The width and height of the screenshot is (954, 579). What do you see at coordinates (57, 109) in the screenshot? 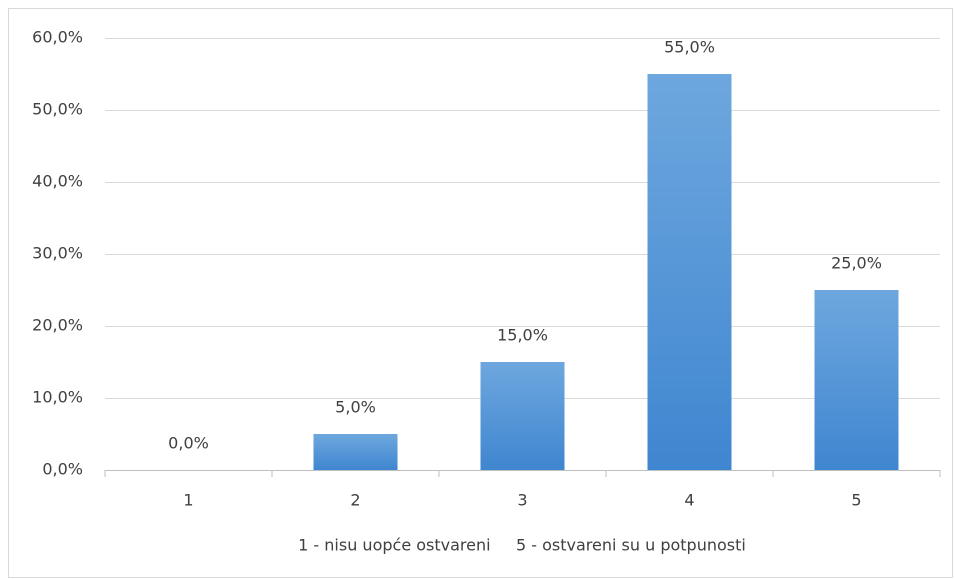
I see `y-tick-label: 50,0%` at bounding box center [57, 109].